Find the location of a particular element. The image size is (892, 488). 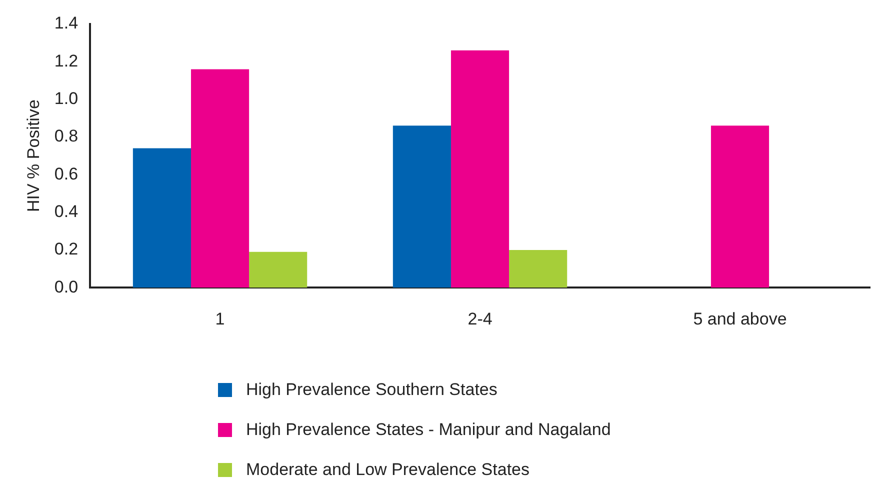

x-tick-label: 5 and above is located at coordinates (740, 318).